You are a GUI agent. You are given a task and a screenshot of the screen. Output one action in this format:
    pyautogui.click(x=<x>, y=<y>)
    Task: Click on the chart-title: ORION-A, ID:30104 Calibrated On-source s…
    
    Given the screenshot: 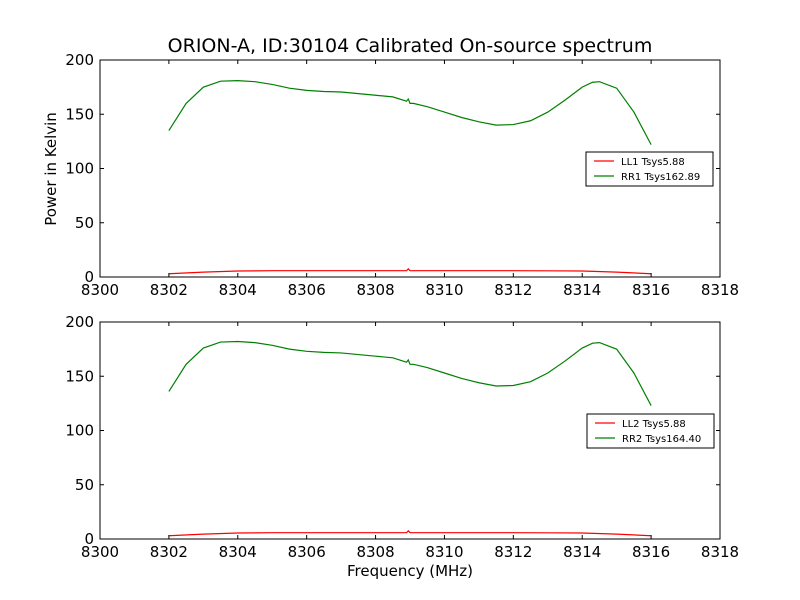 What is the action you would take?
    pyautogui.click(x=410, y=46)
    